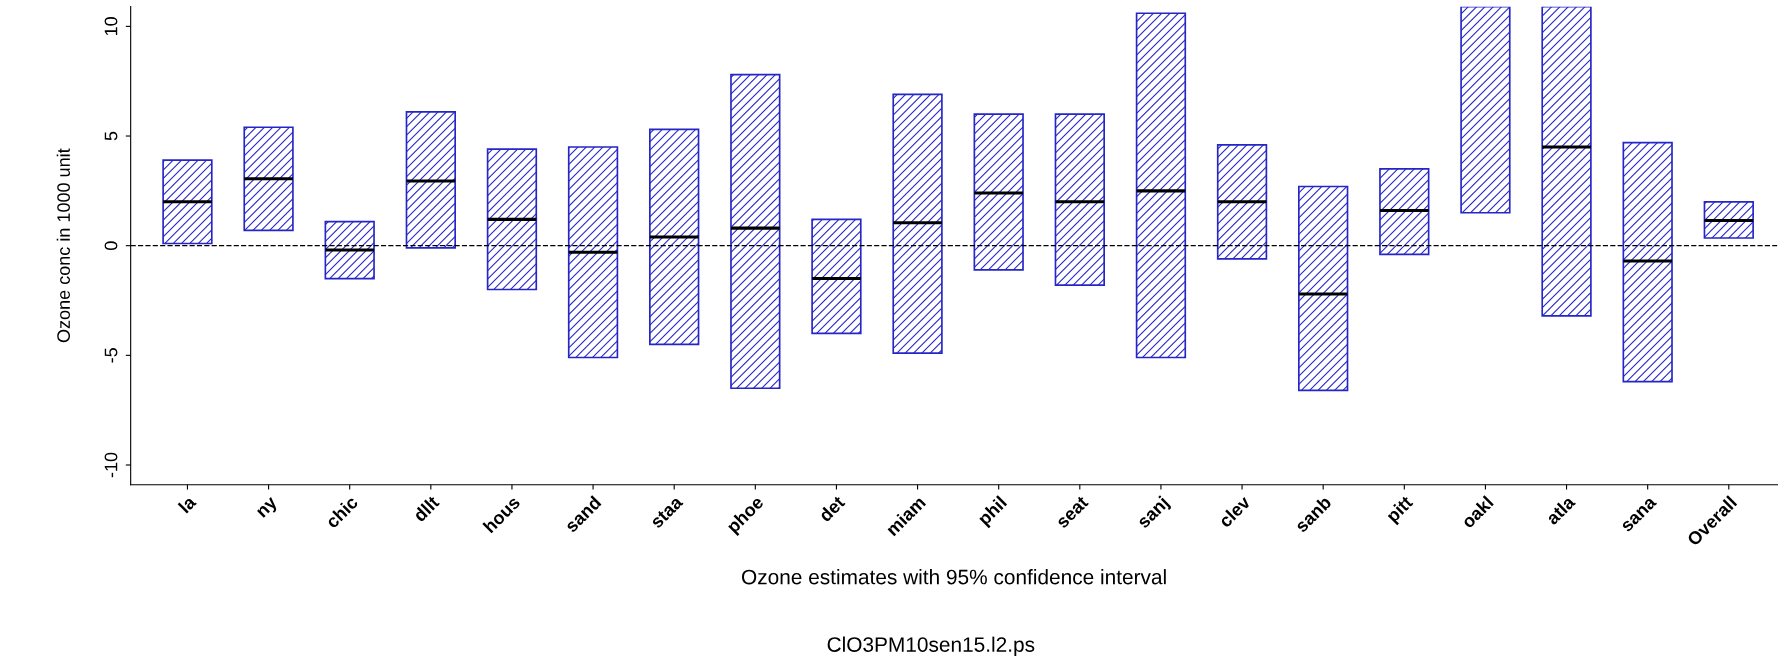 The image size is (1790, 664). Describe the element at coordinates (667, 512) in the screenshot. I see `x-tick-label: staa` at that location.